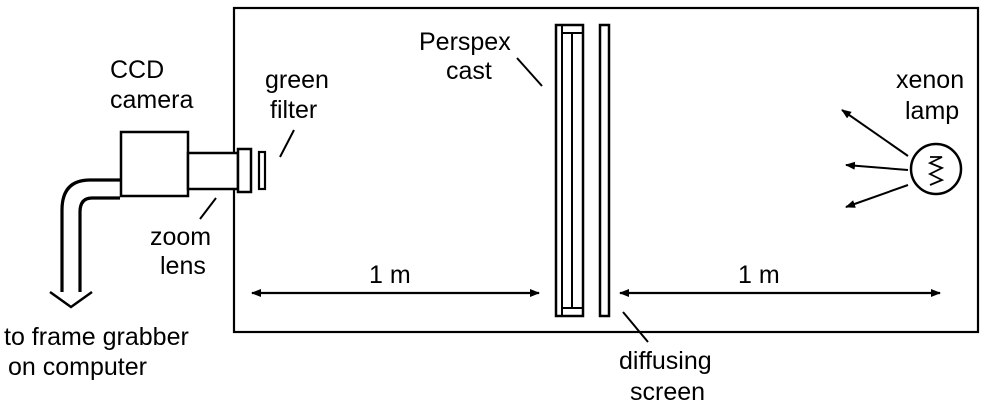  Describe the element at coordinates (287, 143) in the screenshot. I see `green-filter-leader` at that location.